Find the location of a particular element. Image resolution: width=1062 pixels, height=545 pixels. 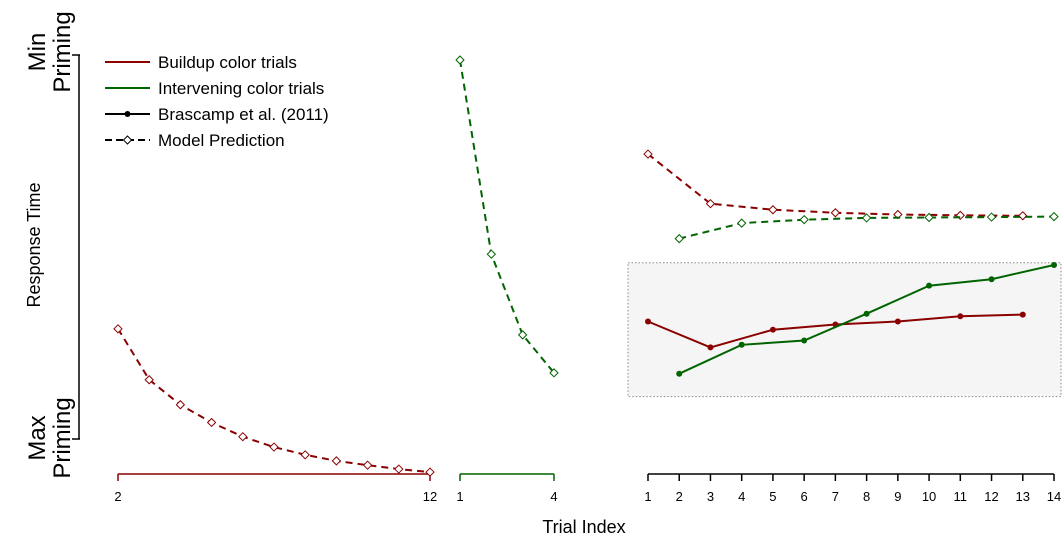

legend-entry: Buildup color trials is located at coordinates (201, 62).